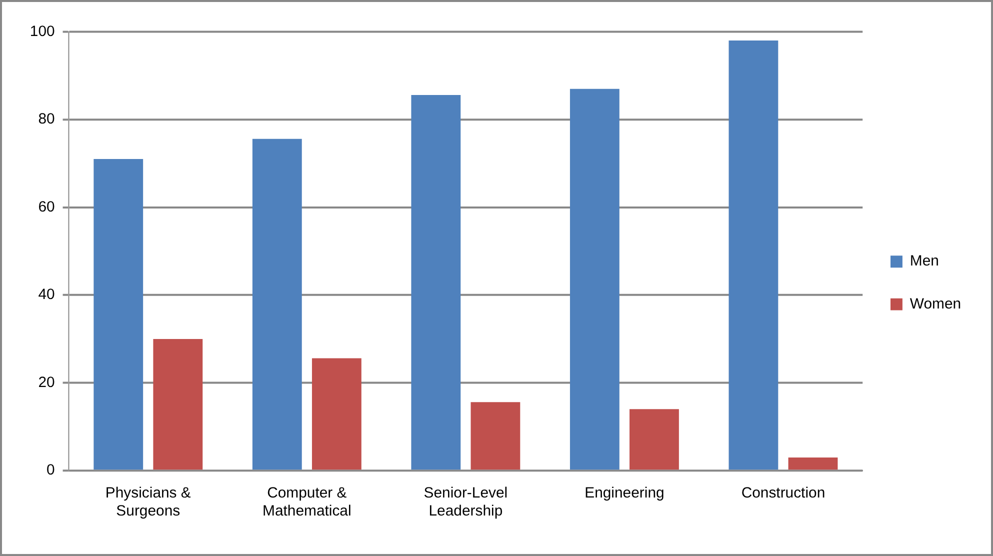 Image resolution: width=993 pixels, height=556 pixels. I want to click on x-tick-label: Computer & Mathematical, so click(307, 503).